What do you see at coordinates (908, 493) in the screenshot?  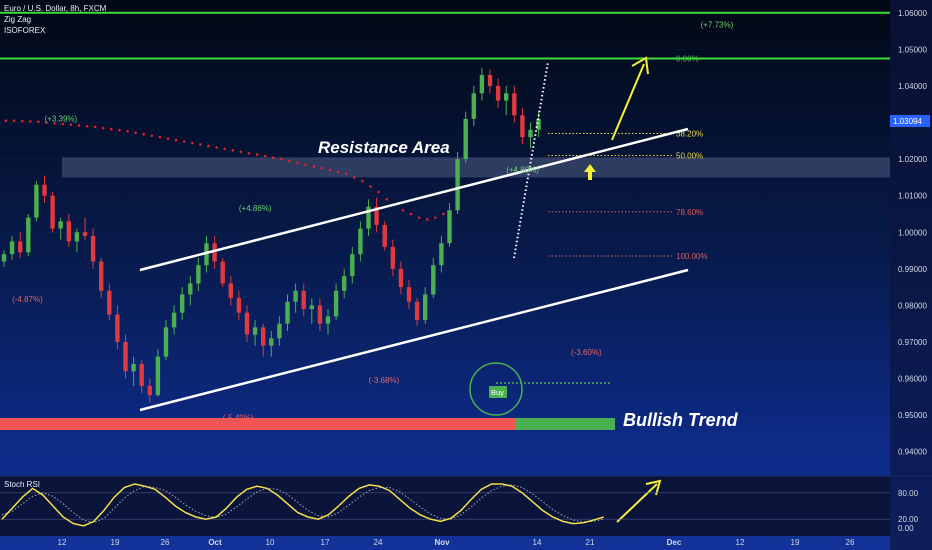 I see `stoch-tick-0: 80.00` at bounding box center [908, 493].